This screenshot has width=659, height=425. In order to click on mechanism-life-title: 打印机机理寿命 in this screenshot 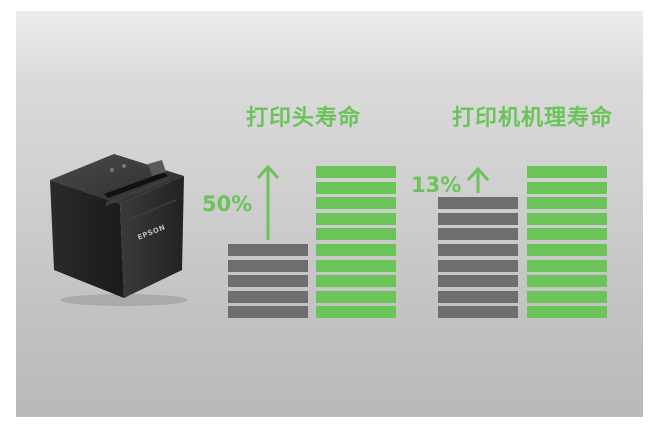, I will do `click(533, 118)`.